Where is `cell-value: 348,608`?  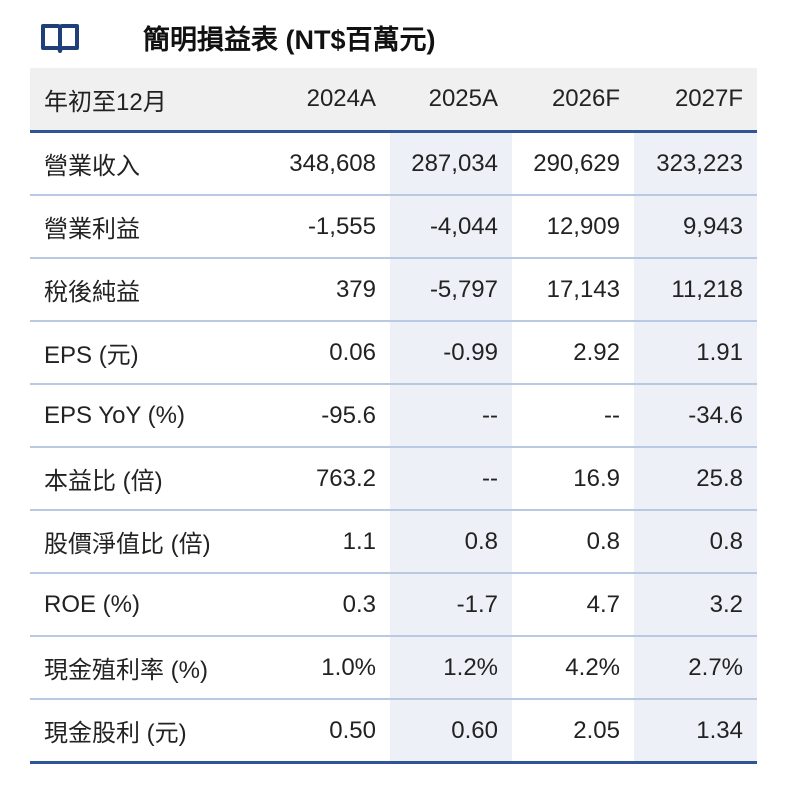
cell-value: 348,608 is located at coordinates (332, 163).